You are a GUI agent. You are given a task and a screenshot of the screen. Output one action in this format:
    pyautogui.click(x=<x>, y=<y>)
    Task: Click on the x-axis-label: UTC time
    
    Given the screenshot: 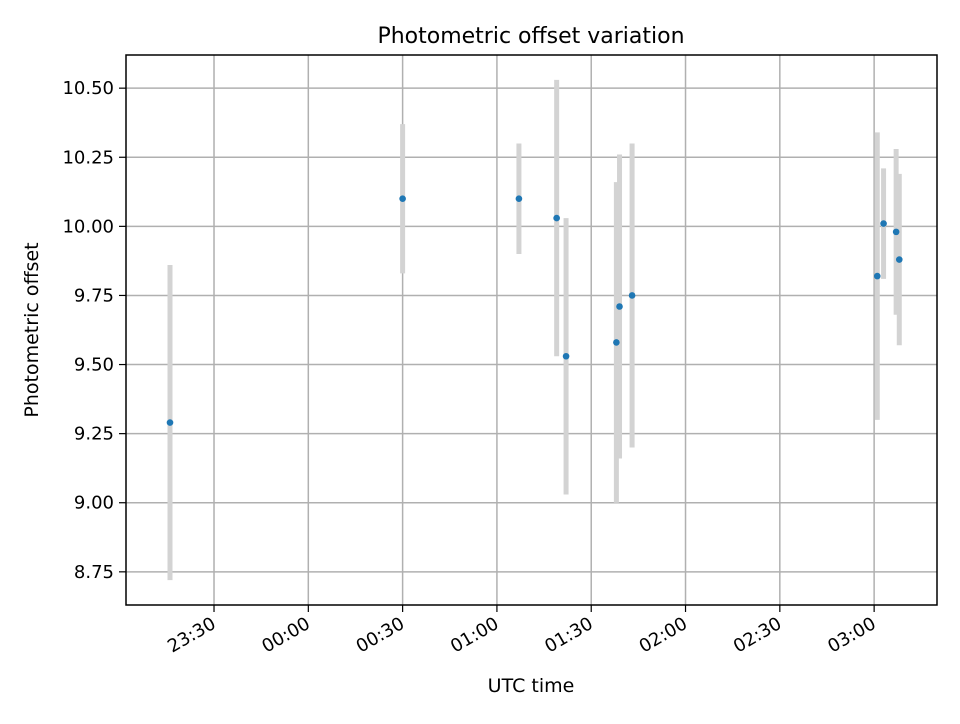 What is the action you would take?
    pyautogui.click(x=531, y=686)
    